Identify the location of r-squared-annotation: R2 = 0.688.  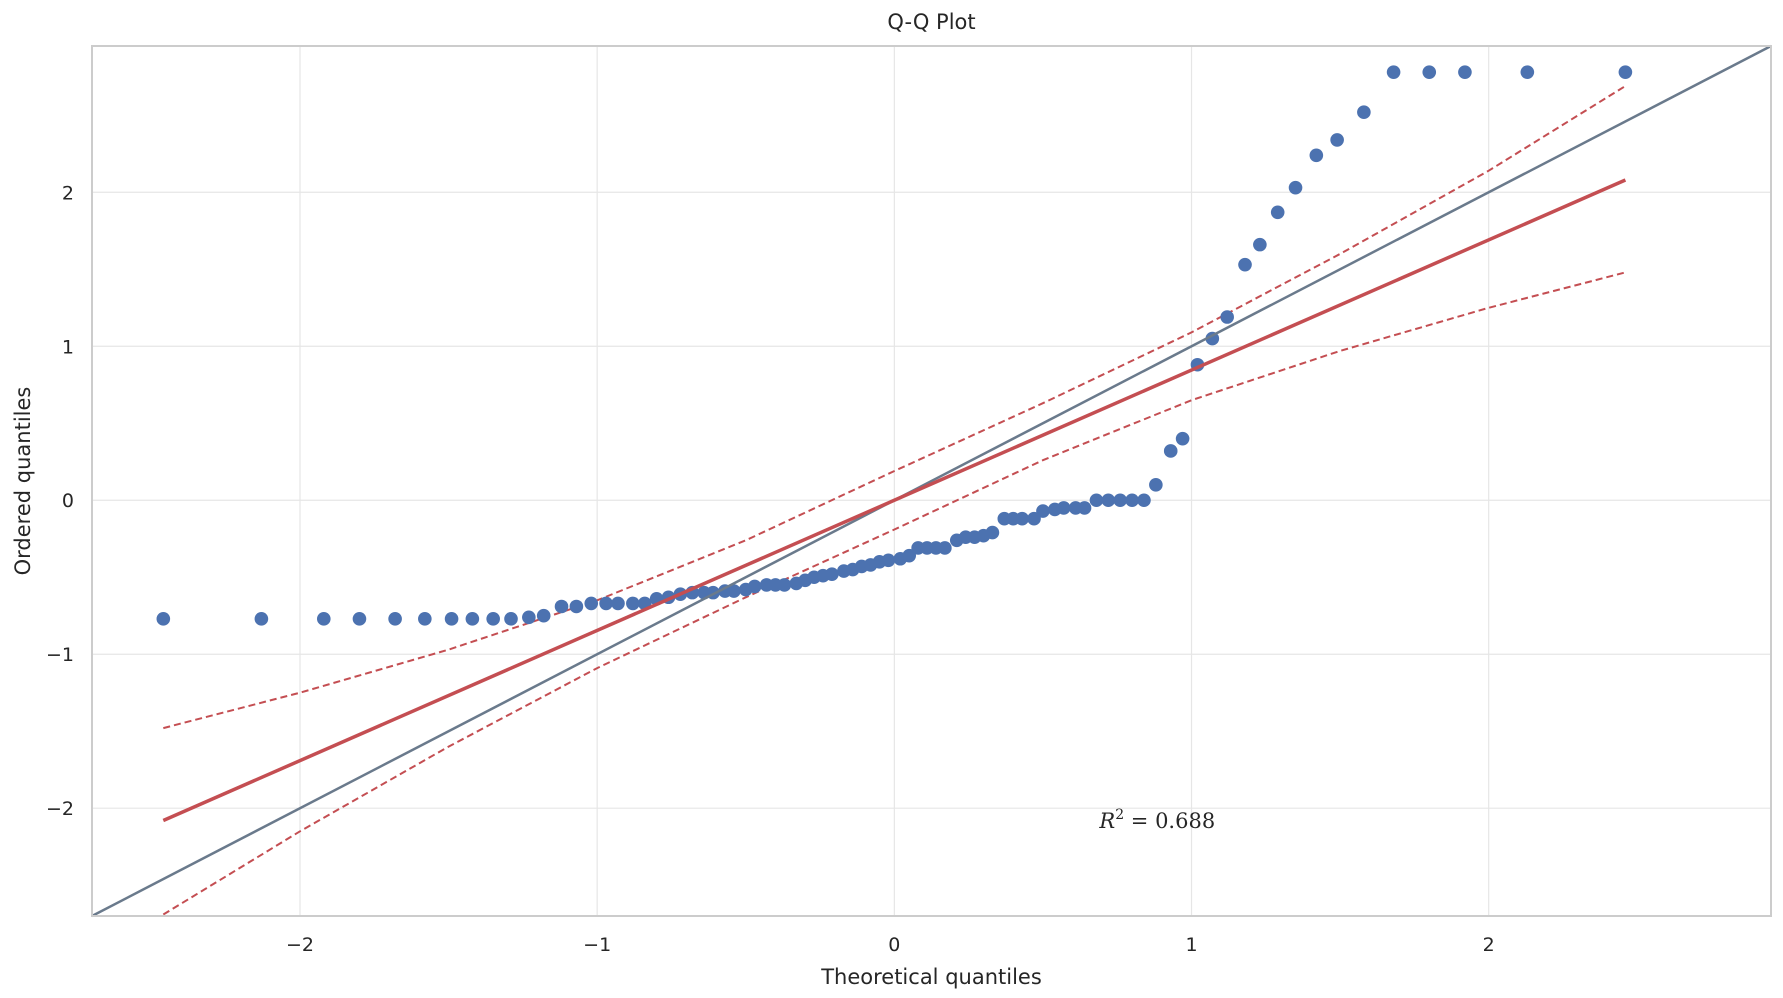
(1156, 820).